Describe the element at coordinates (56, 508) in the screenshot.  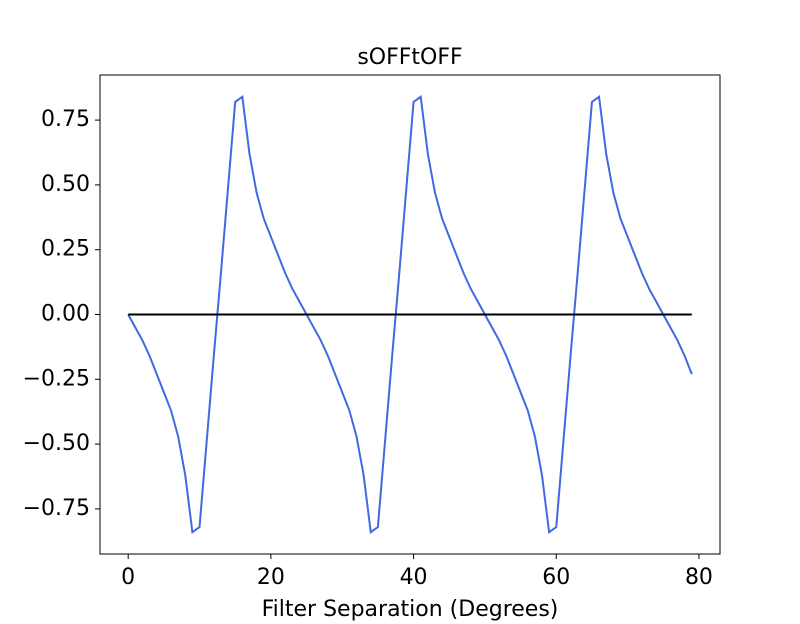
I see `y-tick-label: −0.75` at that location.